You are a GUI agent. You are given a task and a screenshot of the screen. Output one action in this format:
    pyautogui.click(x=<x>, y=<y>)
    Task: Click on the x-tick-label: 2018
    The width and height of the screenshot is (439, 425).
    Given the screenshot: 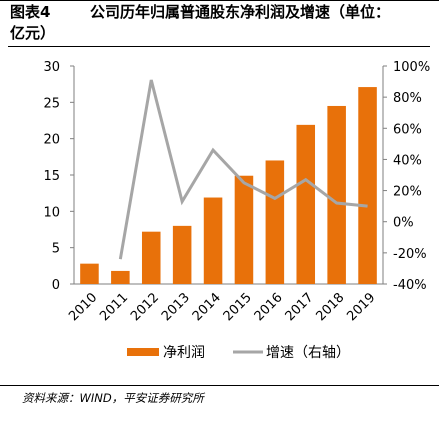 What is the action you would take?
    pyautogui.click(x=330, y=307)
    